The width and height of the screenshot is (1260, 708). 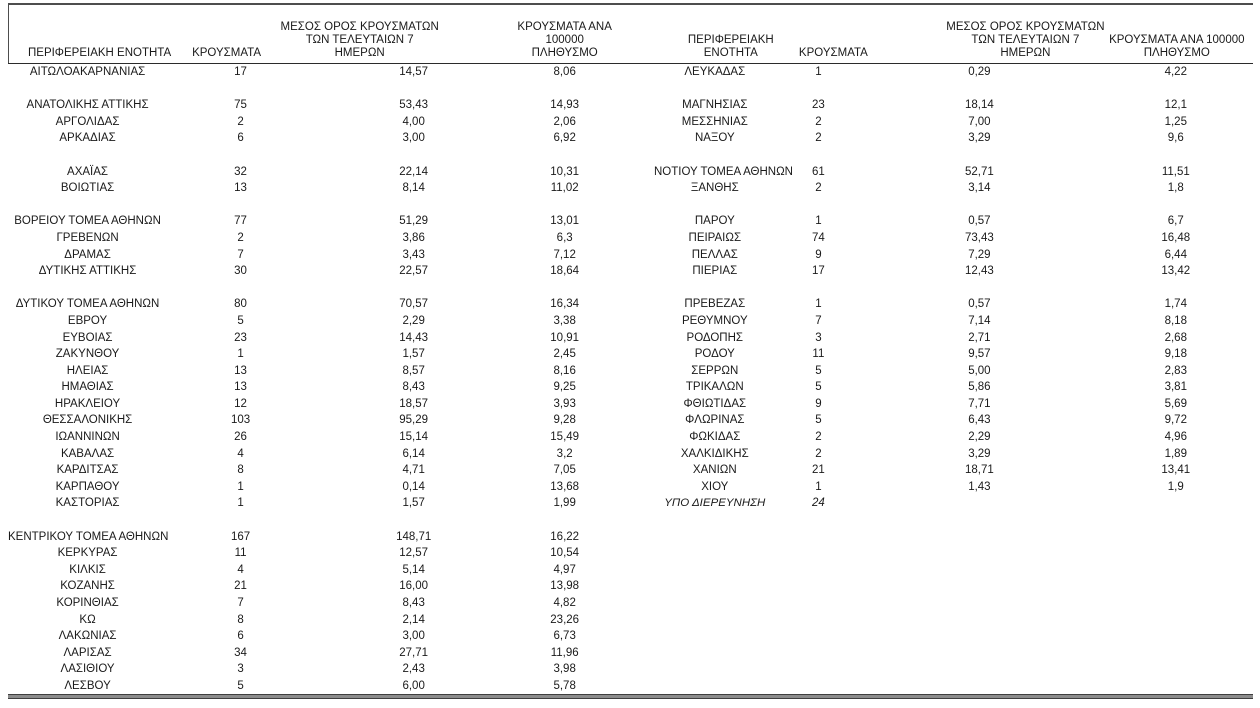 I want to click on cell-avg7: 16,00, so click(x=414, y=586).